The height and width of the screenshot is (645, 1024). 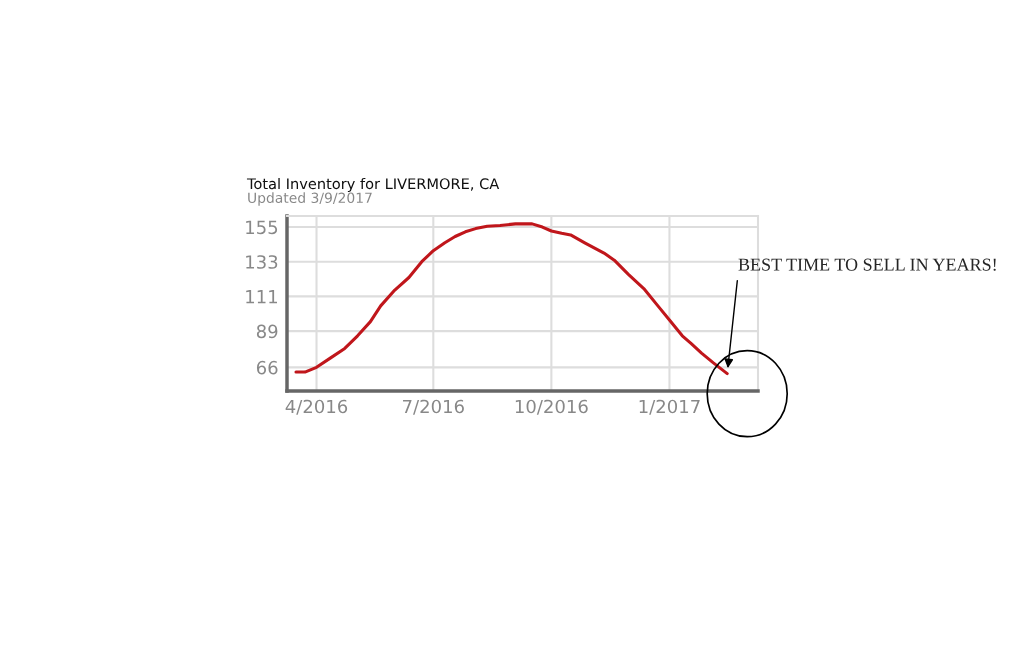 I want to click on x-tick-label: 10/2016, so click(x=551, y=407).